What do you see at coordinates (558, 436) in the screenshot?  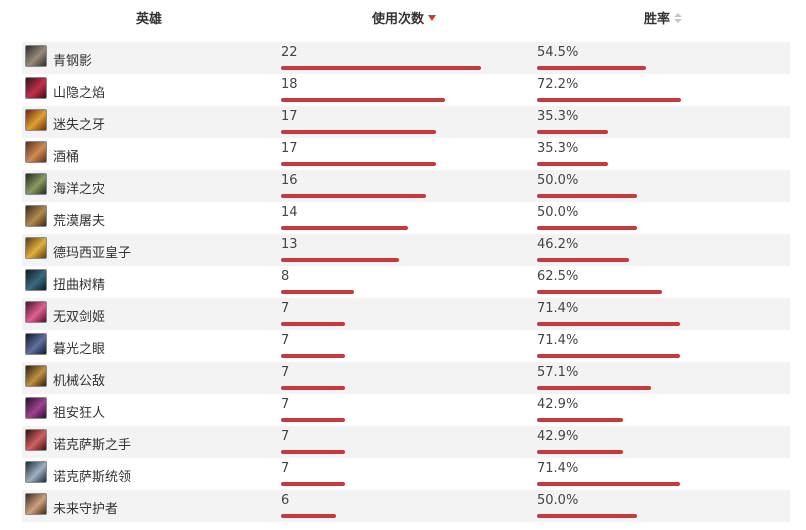 I see `winrate-value: 42.9%` at bounding box center [558, 436].